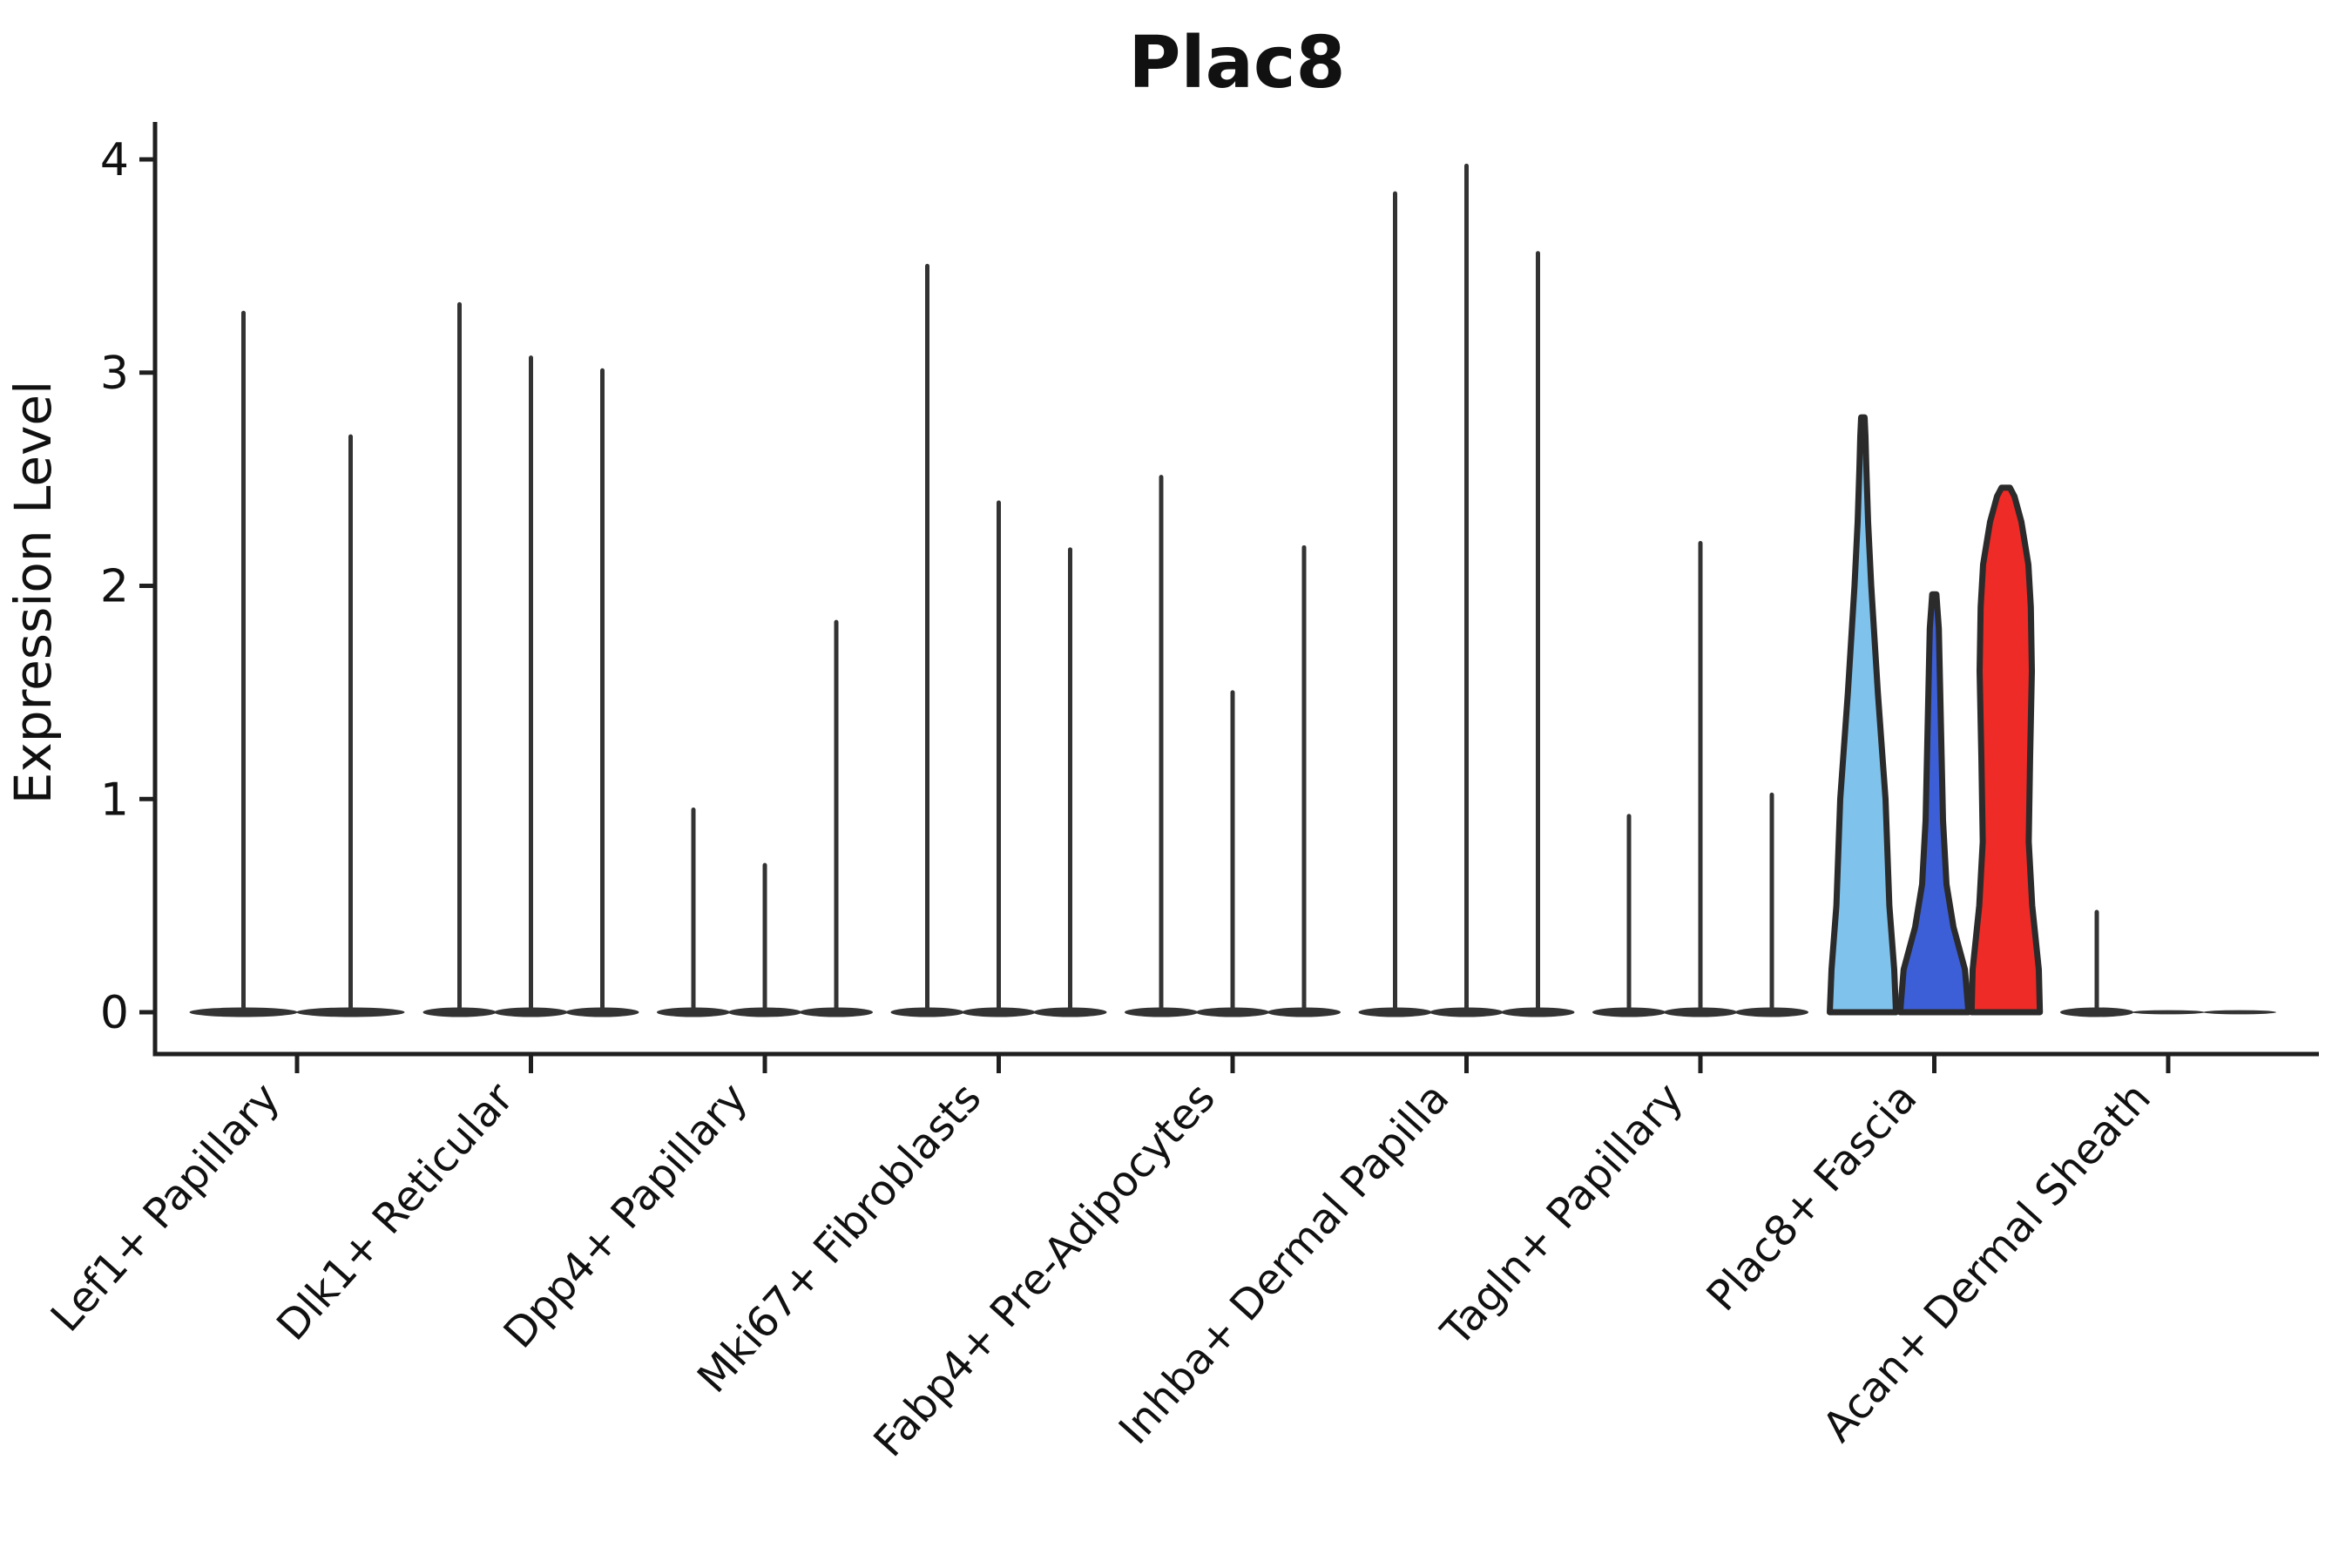 The height and width of the screenshot is (1568, 2352). Describe the element at coordinates (114, 1013) in the screenshot. I see `y-tick-label: 0` at that location.